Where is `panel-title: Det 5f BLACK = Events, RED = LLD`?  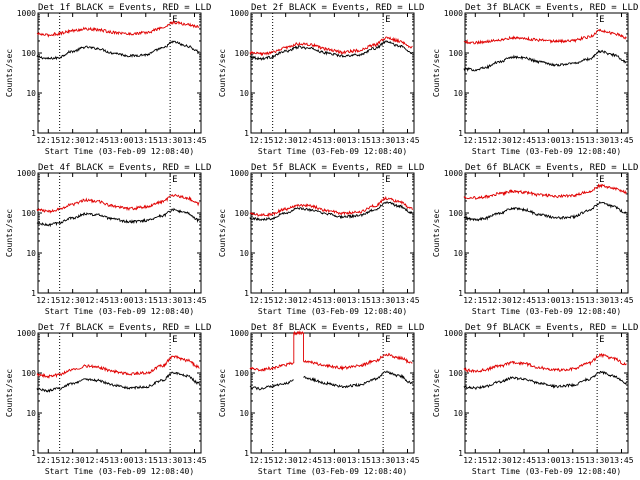 panel-title: Det 5f BLACK = Events, RED = LLD is located at coordinates (337, 168).